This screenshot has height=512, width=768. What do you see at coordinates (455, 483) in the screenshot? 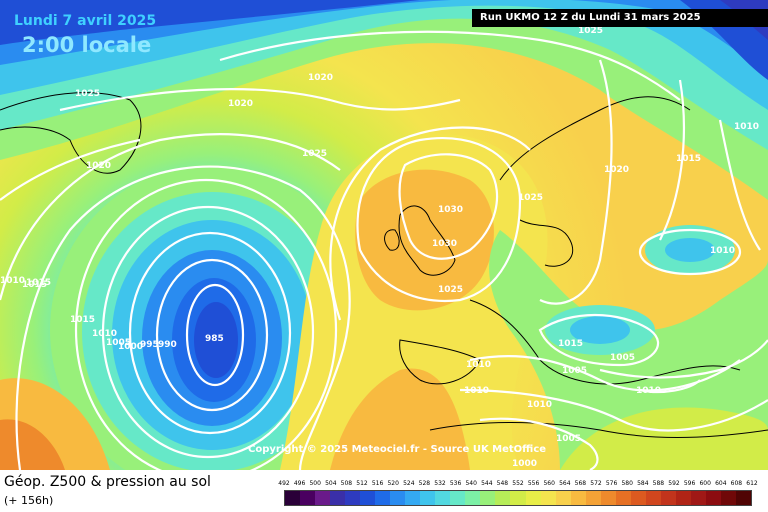
I see `scale-label: 536` at bounding box center [455, 483].